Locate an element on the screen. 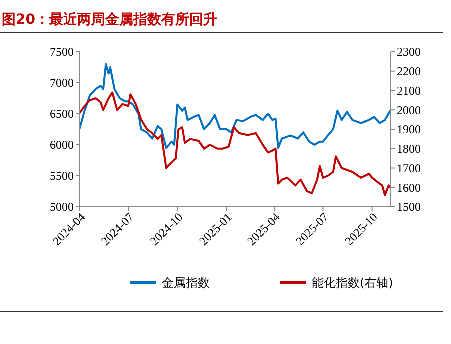 Image resolution: width=451 pixels, height=344 pixels. y2-tick-label: 2000 is located at coordinates (409, 110).